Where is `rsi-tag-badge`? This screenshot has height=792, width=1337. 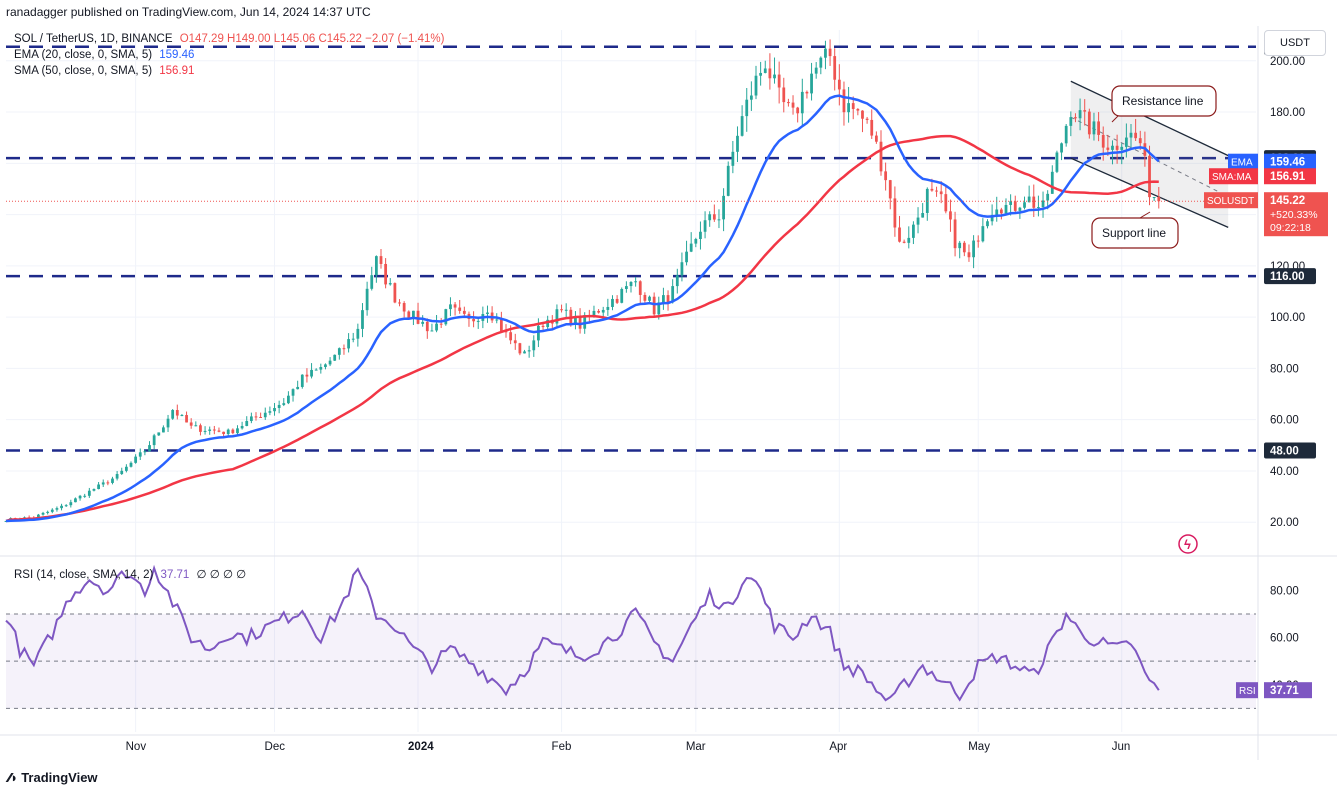 rsi-tag-badge is located at coordinates (1247, 690).